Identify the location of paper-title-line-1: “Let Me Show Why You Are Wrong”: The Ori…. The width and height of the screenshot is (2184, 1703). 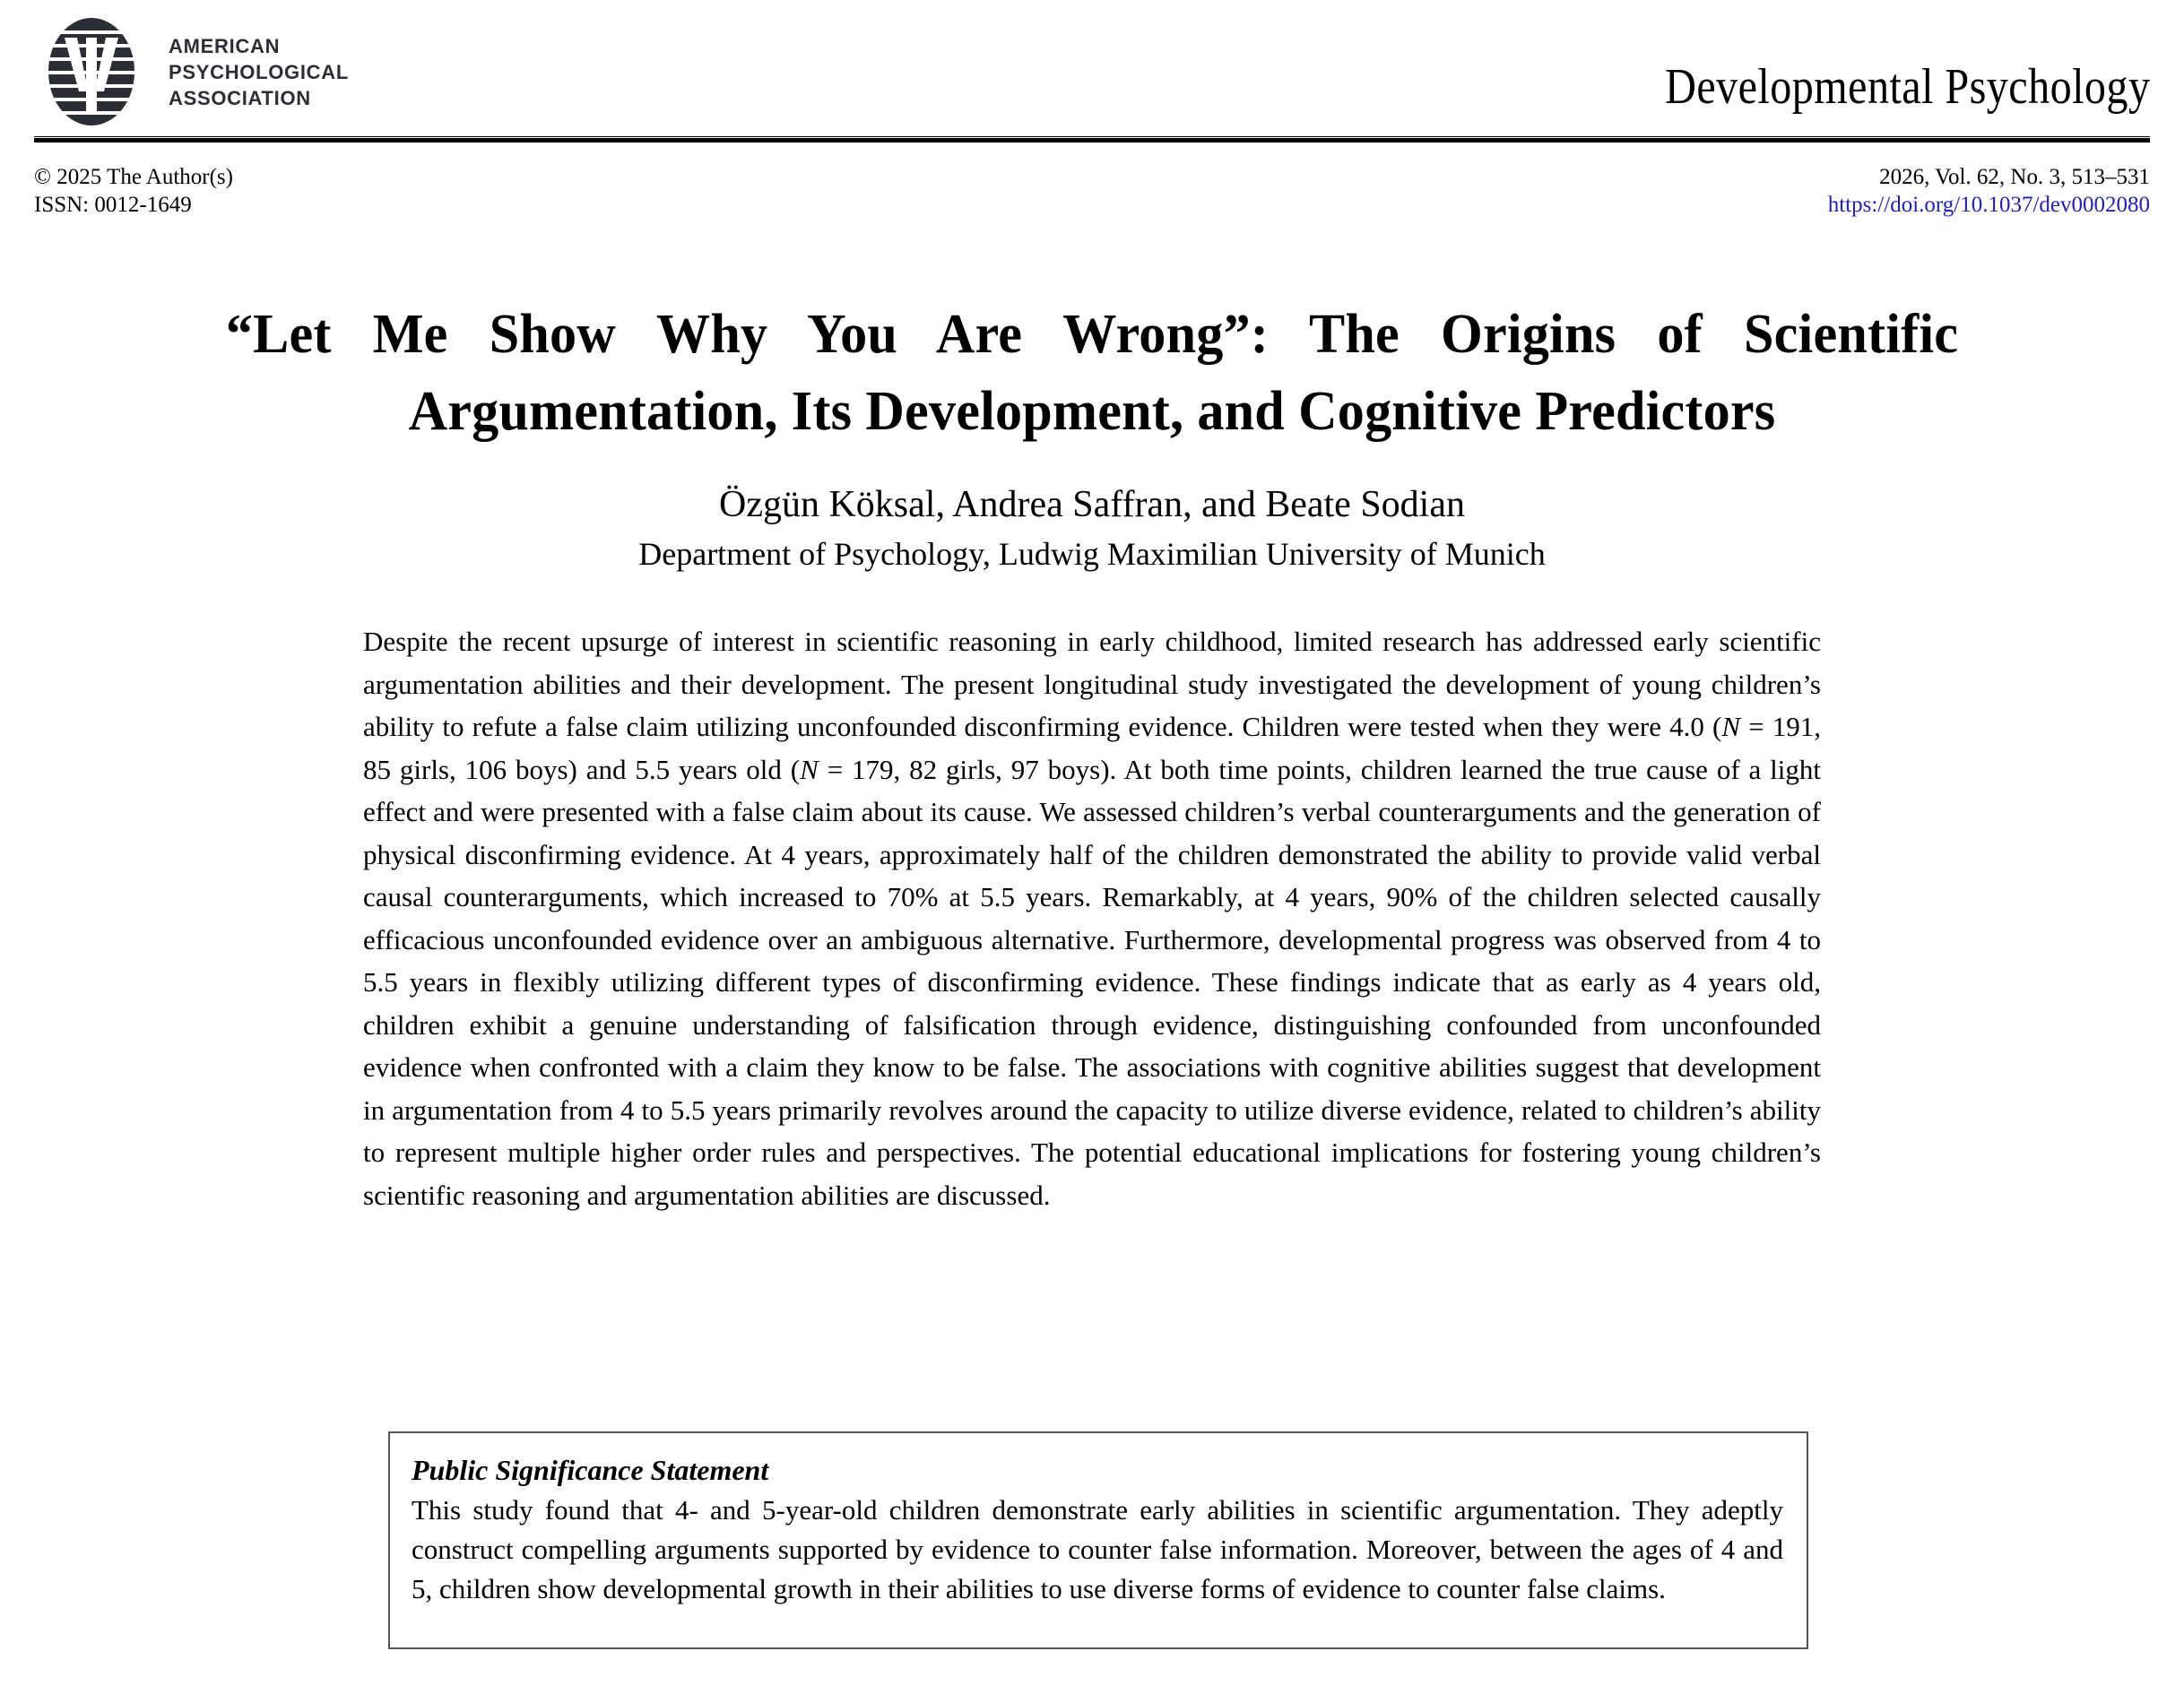
(1092, 334).